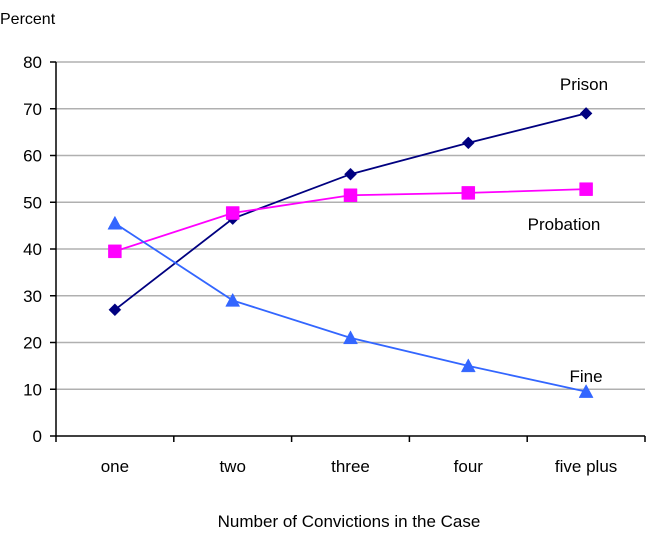 The height and width of the screenshot is (536, 646). What do you see at coordinates (32, 202) in the screenshot?
I see `y-tick-label: 50` at bounding box center [32, 202].